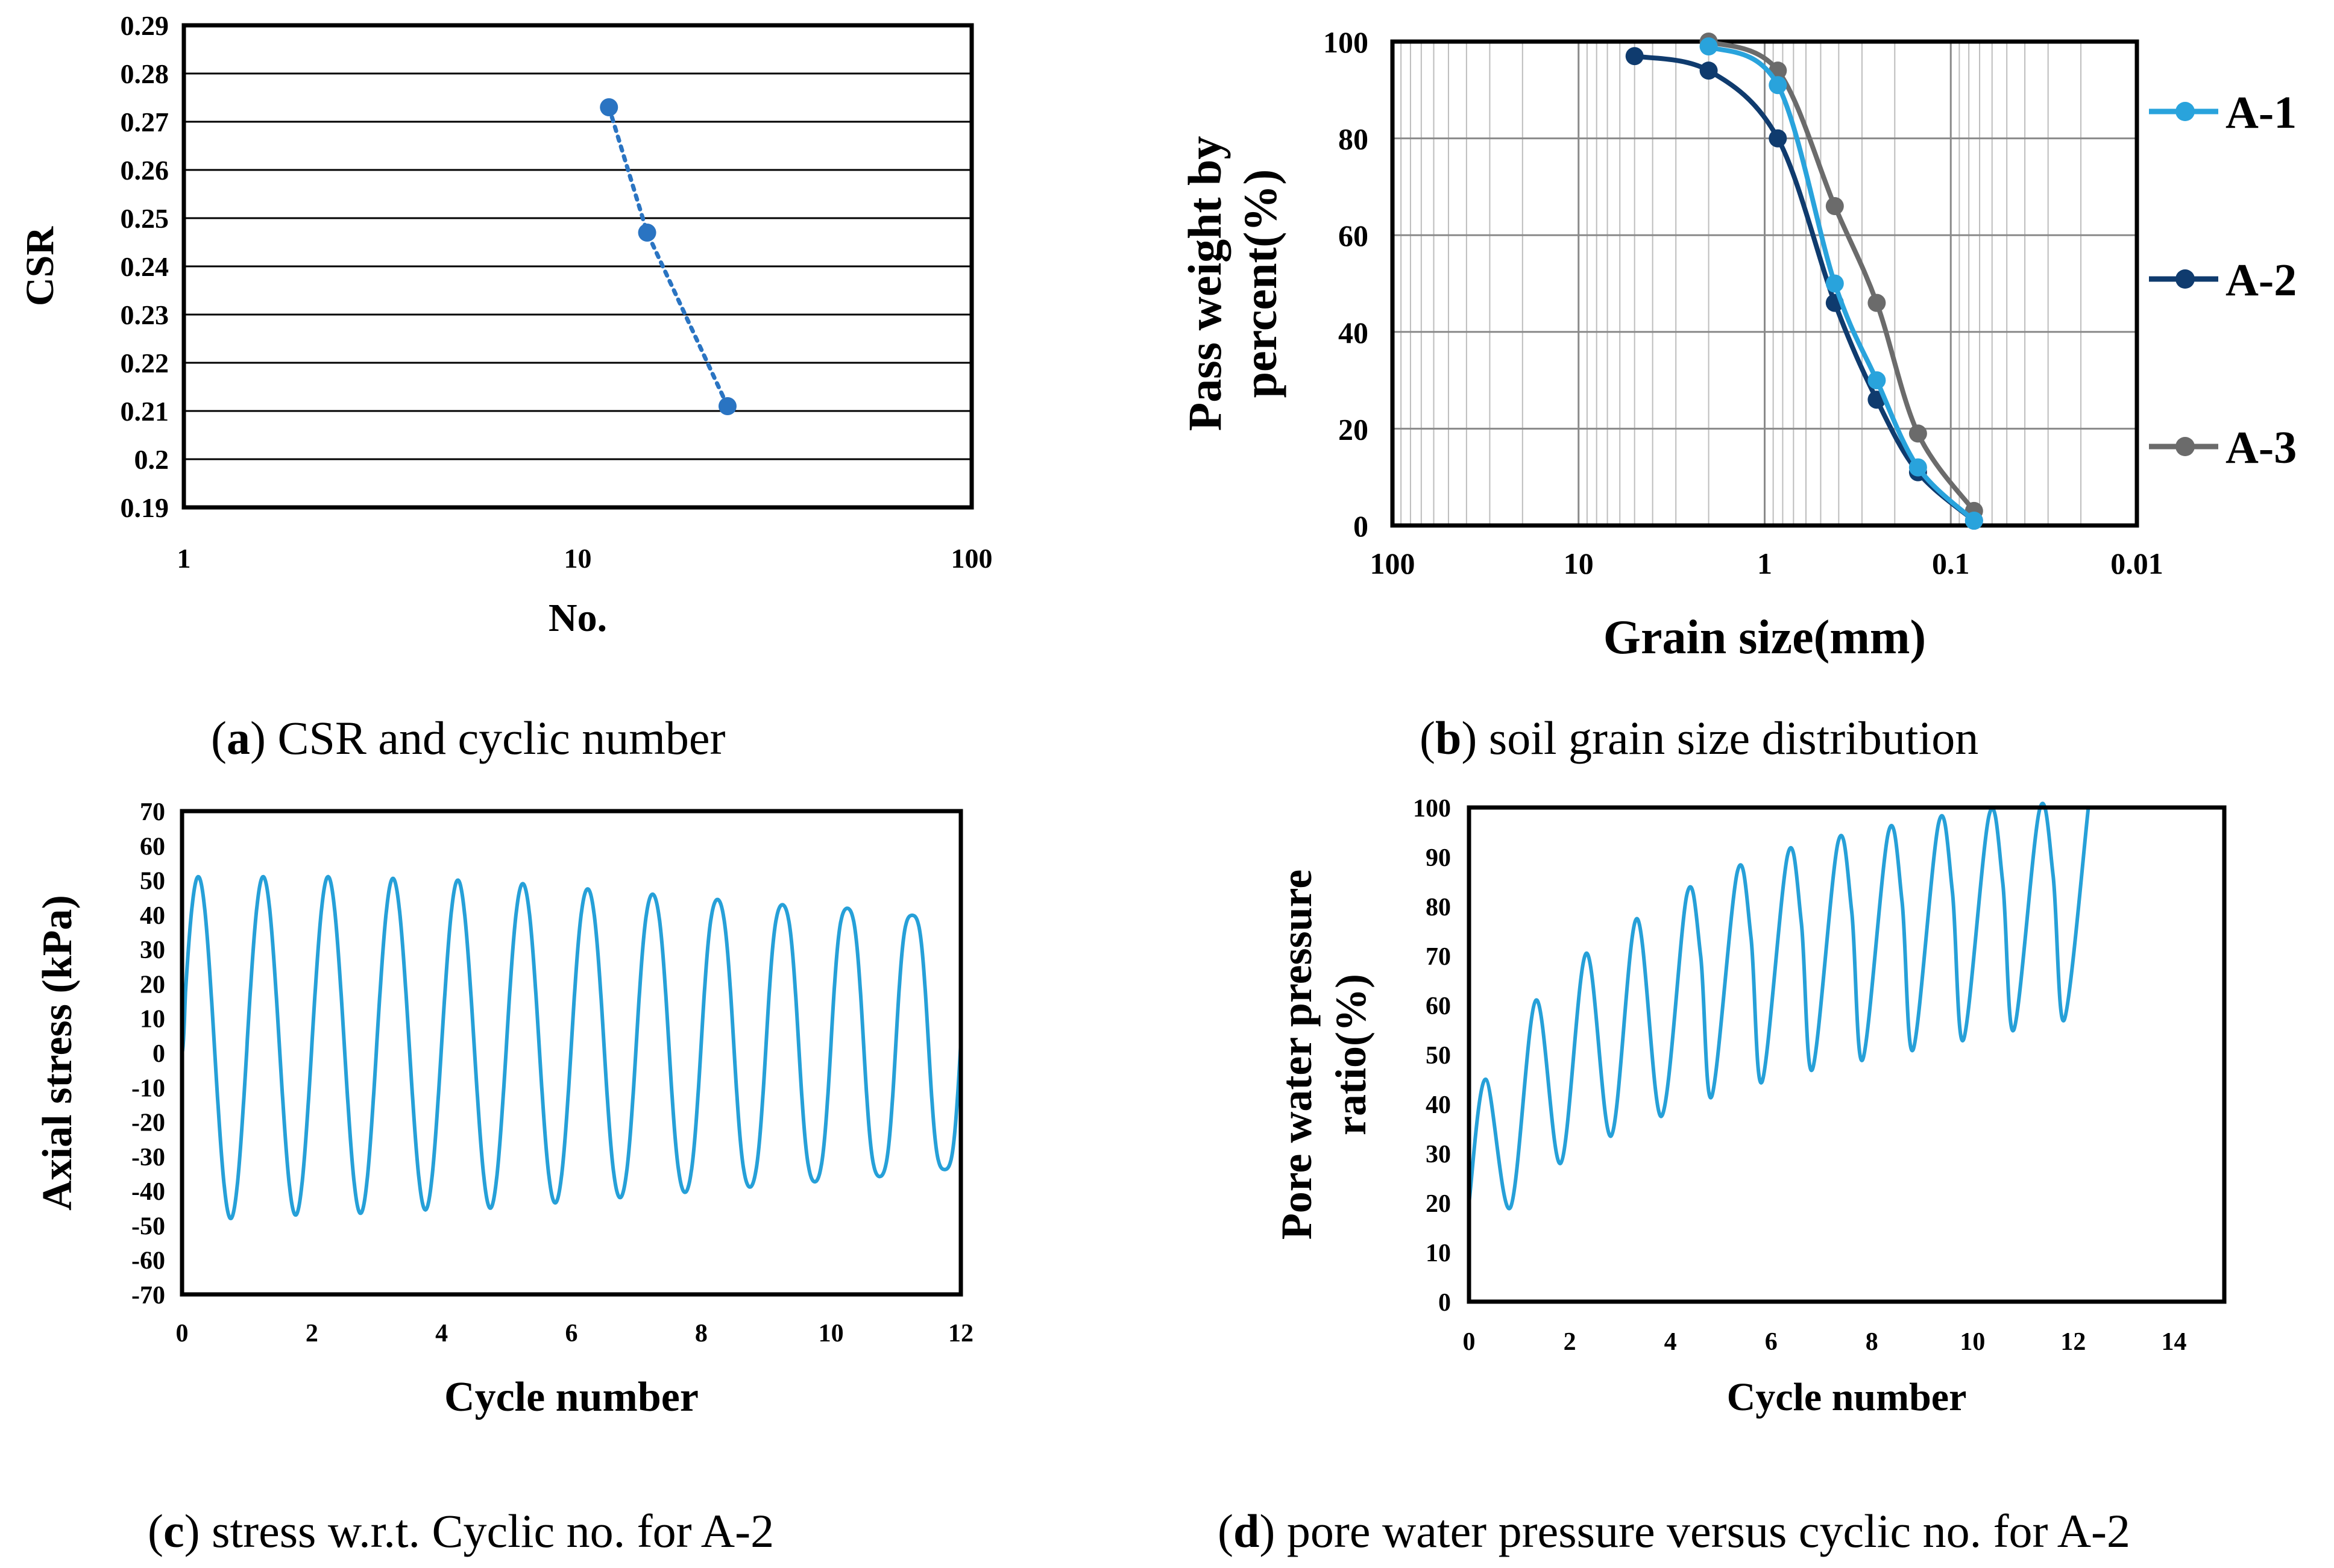 This screenshot has height=1568, width=2334. Describe the element at coordinates (148, 1192) in the screenshot. I see `y-tick-label: -40` at that location.